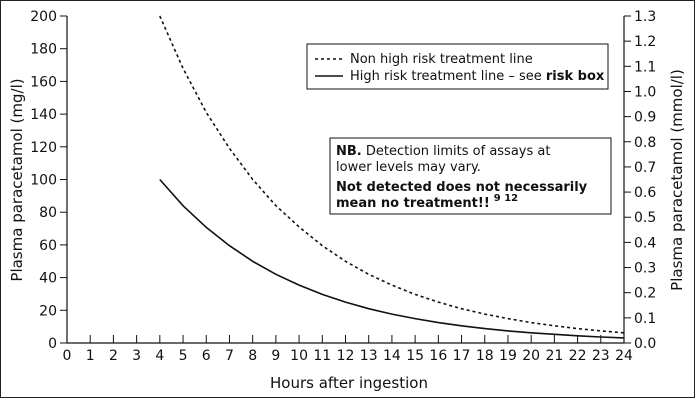 The height and width of the screenshot is (404, 699). Describe the element at coordinates (645, 294) in the screenshot. I see `y-right-tick-label: 0.2` at that location.